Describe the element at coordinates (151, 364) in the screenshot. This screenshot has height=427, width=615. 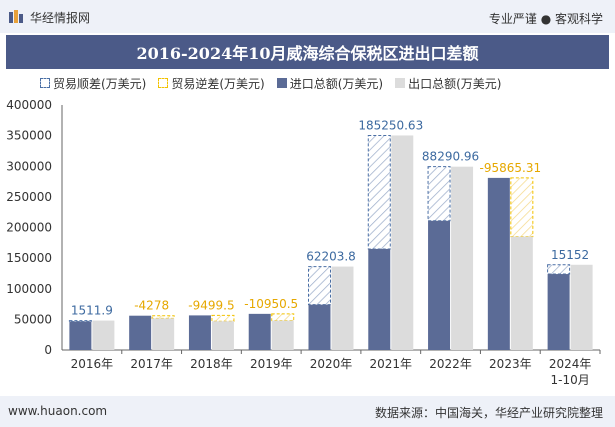
I see `x-tick-label: 2017年` at that location.